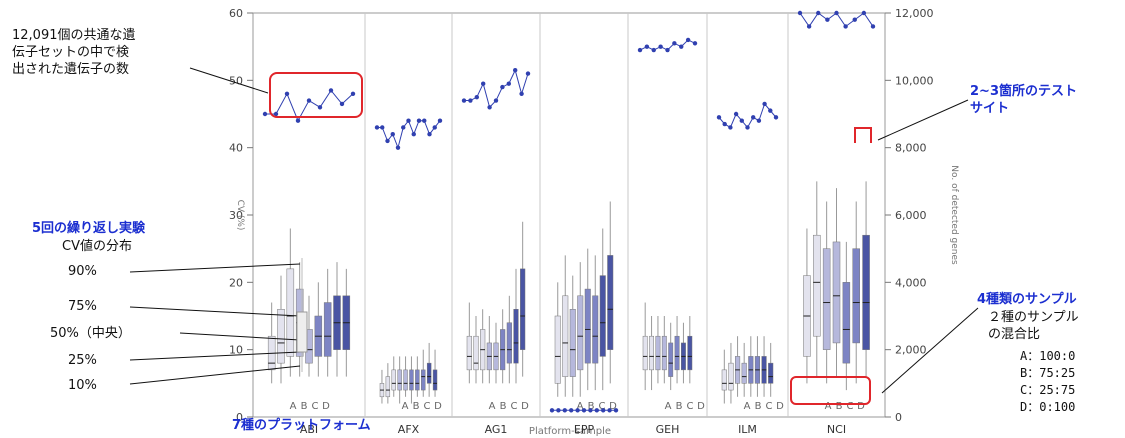 Image resolution: width=1125 pixels, height=438 pixels. What do you see at coordinates (914, 80) in the screenshot?
I see `y-right-tick-label: 10,000` at bounding box center [914, 80].